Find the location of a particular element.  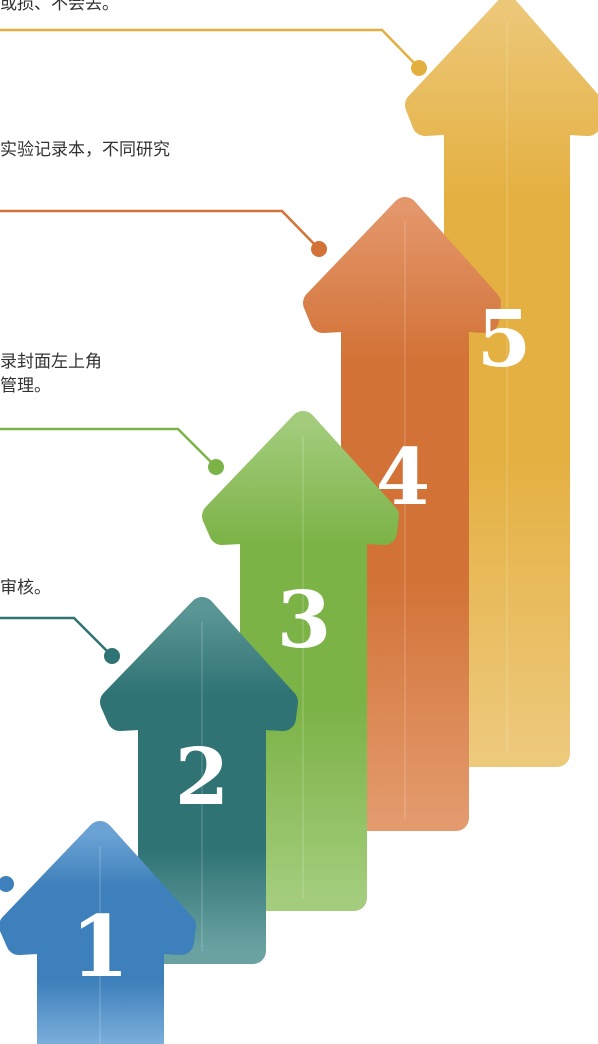

step-number-5: 5 is located at coordinates (504, 339).